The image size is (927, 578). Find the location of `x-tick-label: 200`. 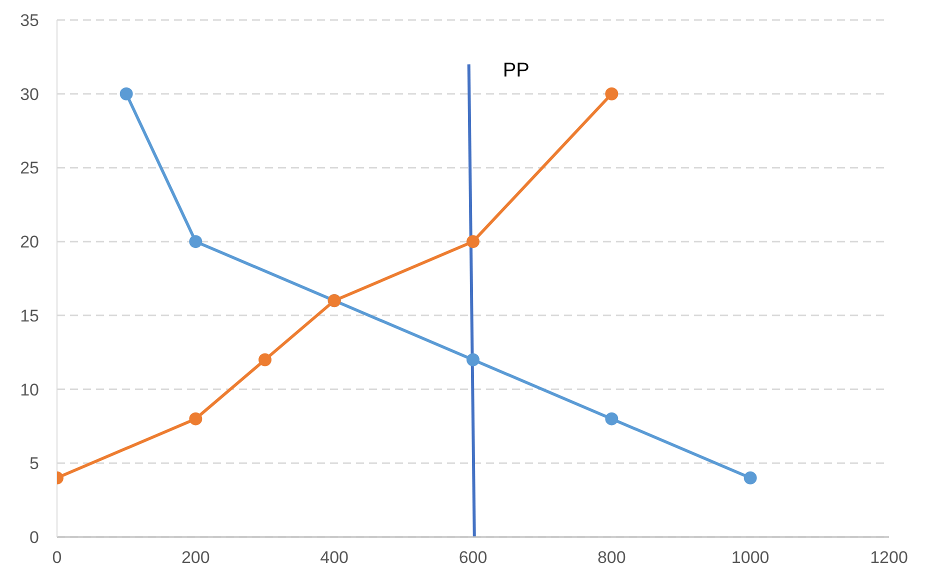

x-tick-label: 200 is located at coordinates (195, 558).